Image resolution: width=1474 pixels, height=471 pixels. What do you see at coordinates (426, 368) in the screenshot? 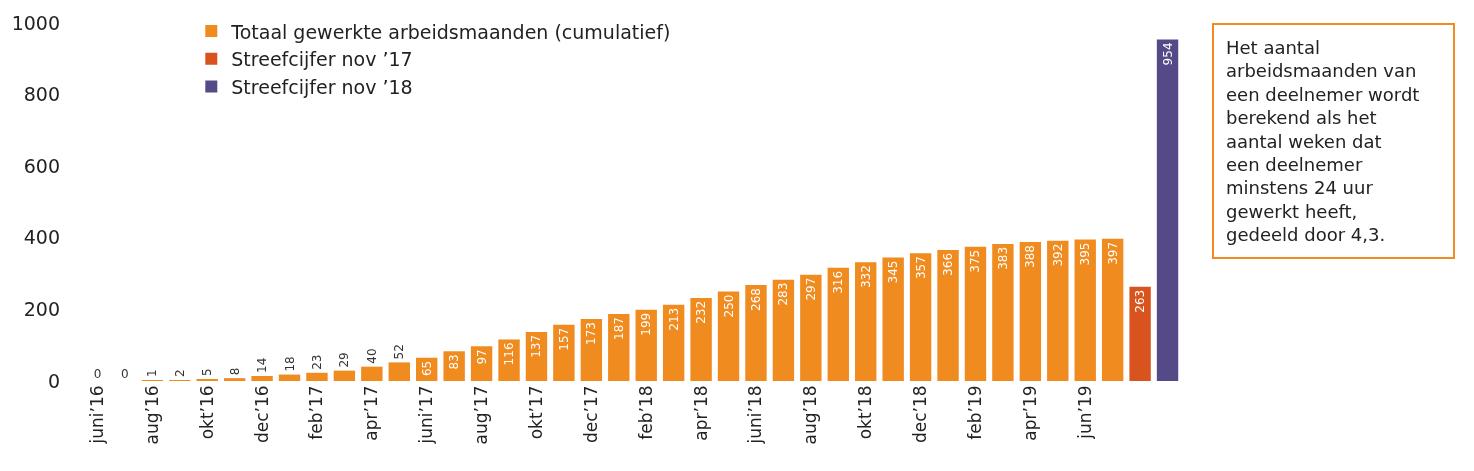
I see `data-label: 65` at bounding box center [426, 368].